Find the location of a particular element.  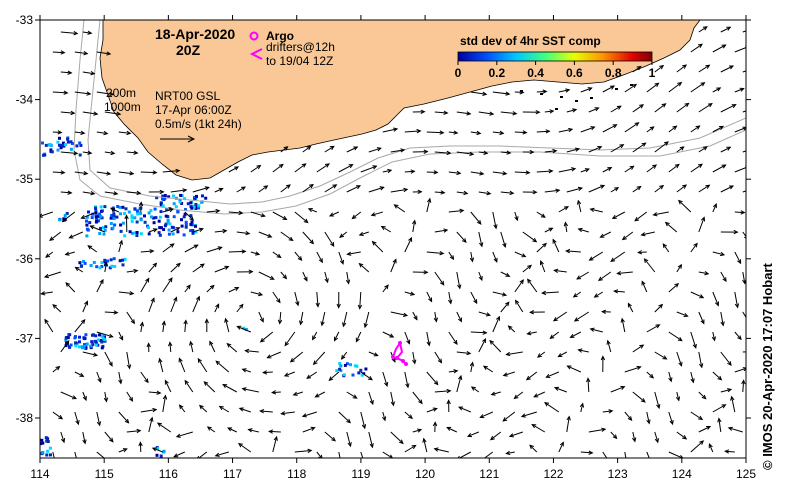

x-tick-label: 120 is located at coordinates (425, 474).